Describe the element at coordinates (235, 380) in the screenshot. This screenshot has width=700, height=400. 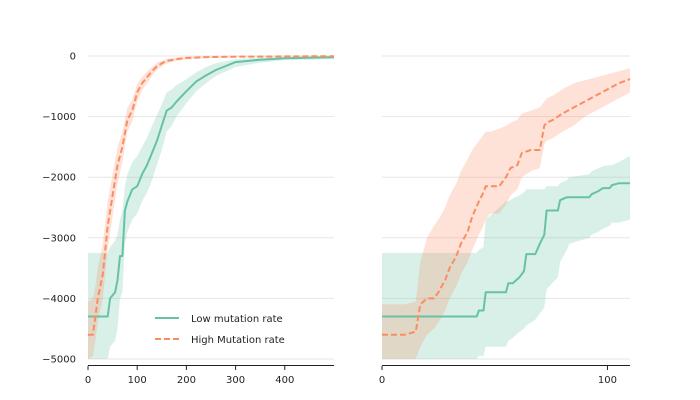
I see `x-tick-label: 300` at that location.